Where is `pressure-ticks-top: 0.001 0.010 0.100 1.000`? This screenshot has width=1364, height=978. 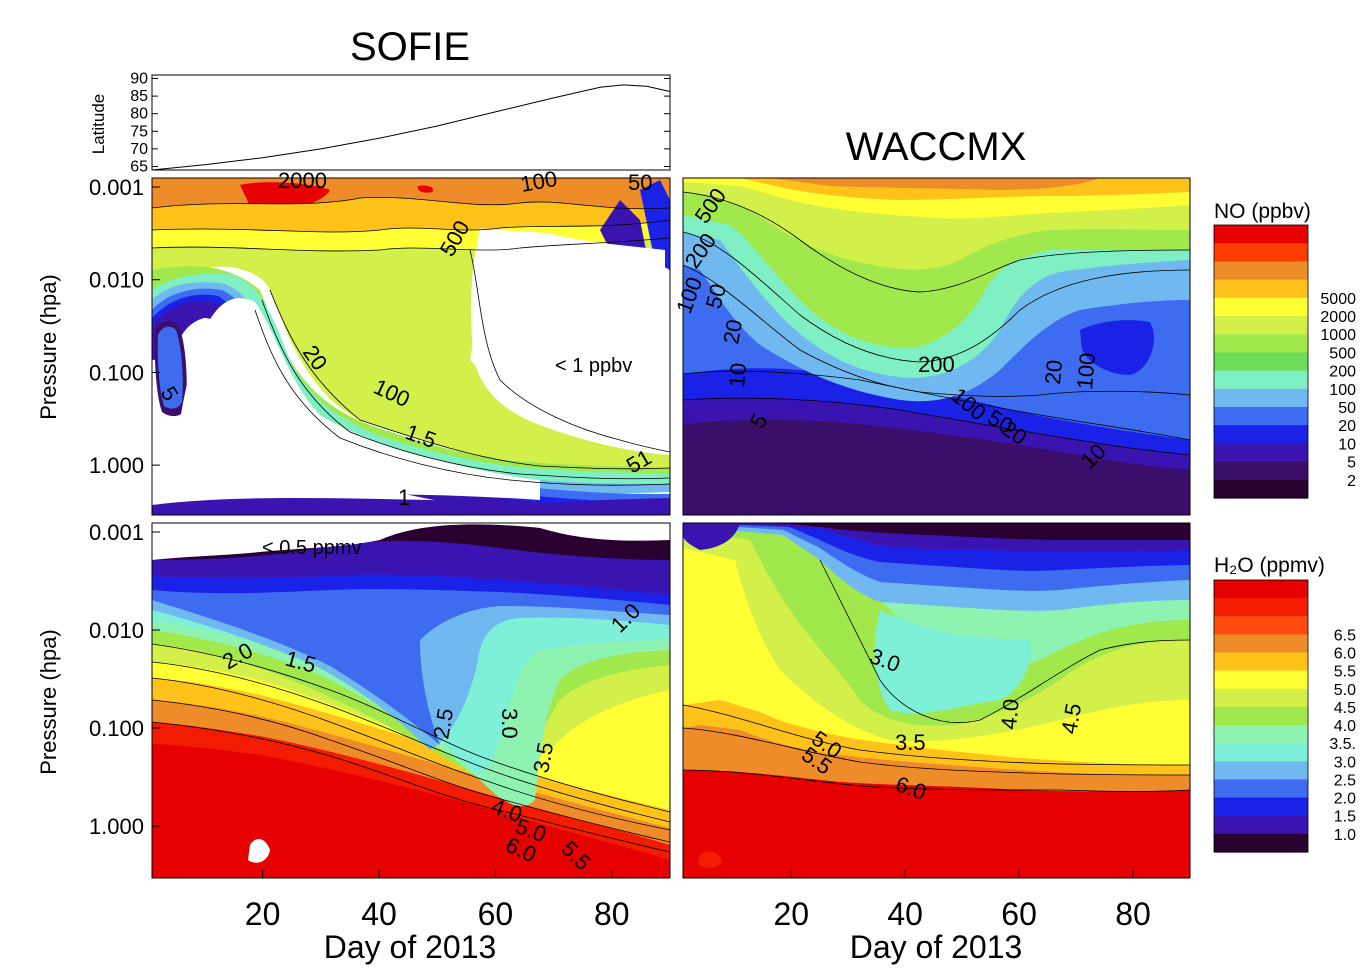 pressure-ticks-top: 0.001 0.010 0.100 1.000 is located at coordinates (124, 326).